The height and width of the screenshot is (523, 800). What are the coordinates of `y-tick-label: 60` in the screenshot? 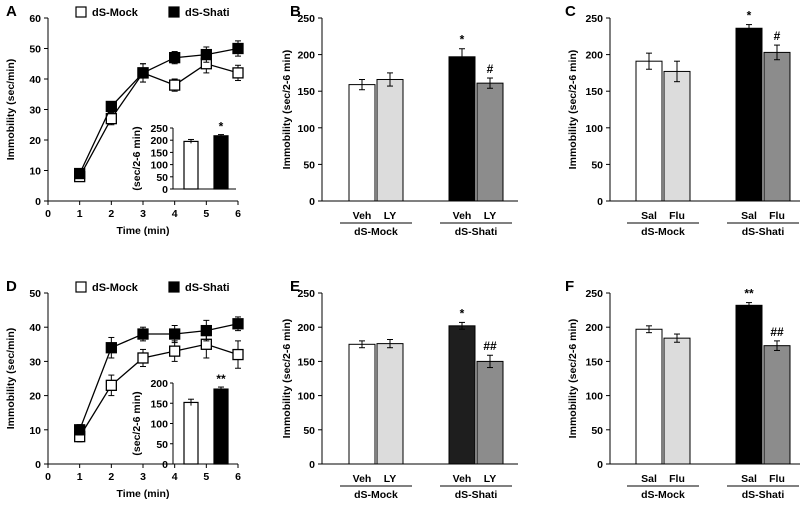 It's located at (35, 19).